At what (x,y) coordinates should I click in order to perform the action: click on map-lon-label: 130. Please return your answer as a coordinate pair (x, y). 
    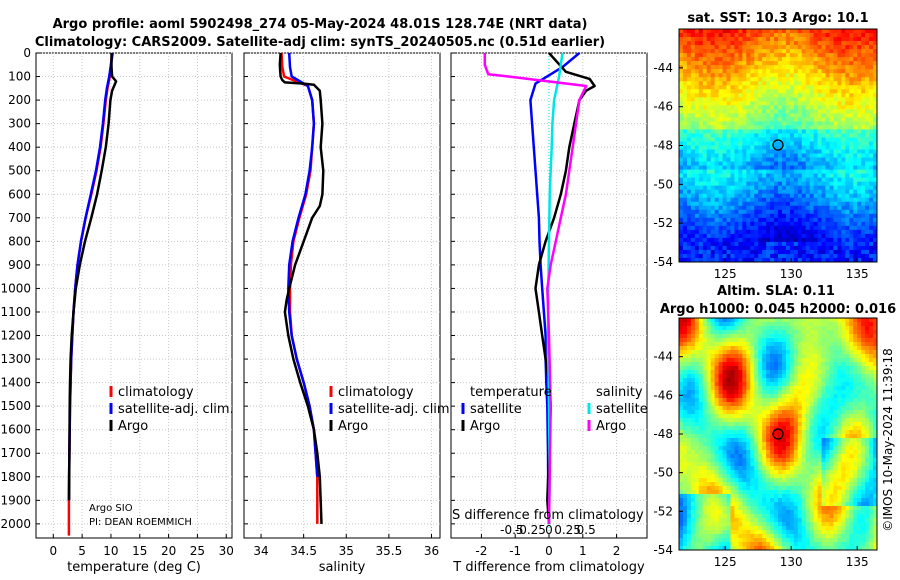
    Looking at the image, I should click on (791, 274).